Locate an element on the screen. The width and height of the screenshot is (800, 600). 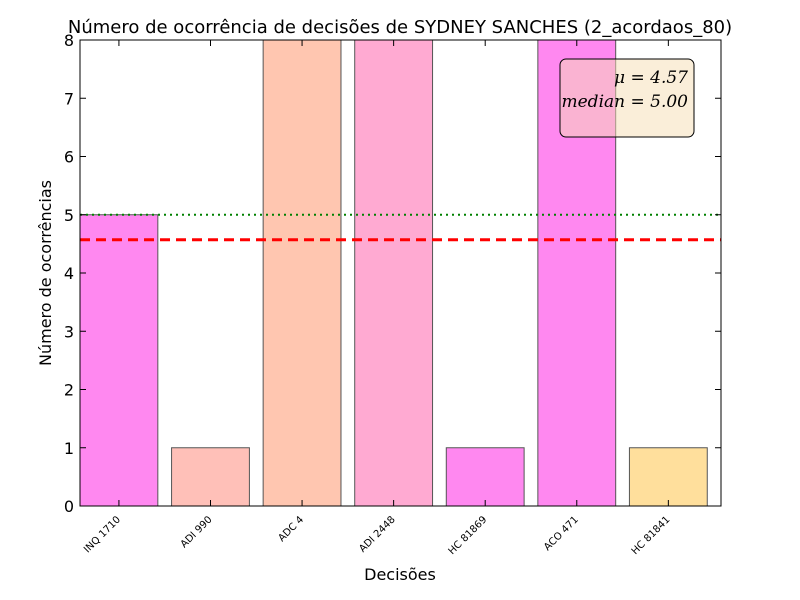
x-tick-label: ADI 2448 is located at coordinates (377, 534).